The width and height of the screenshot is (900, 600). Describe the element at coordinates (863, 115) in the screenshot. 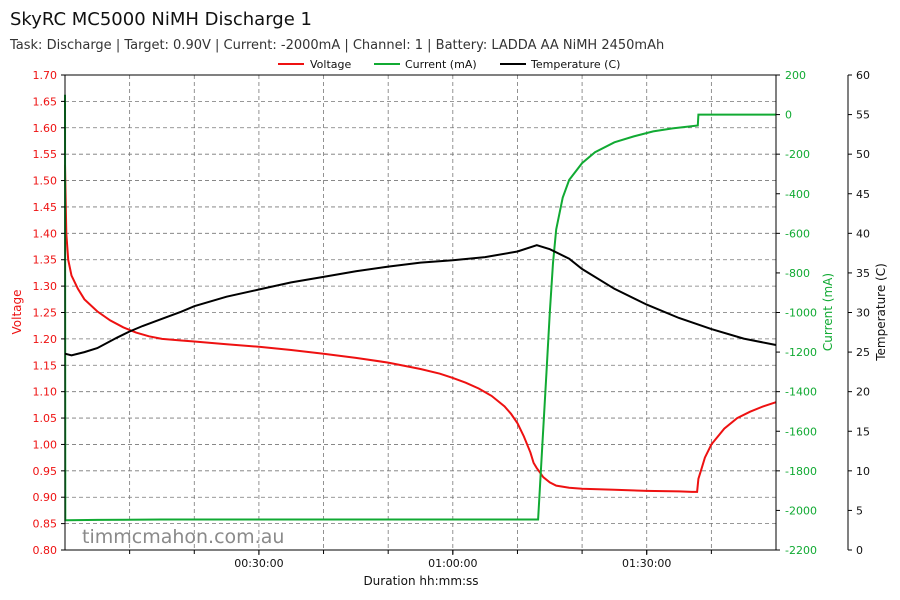

I see `temperature-tick-label: 55` at that location.